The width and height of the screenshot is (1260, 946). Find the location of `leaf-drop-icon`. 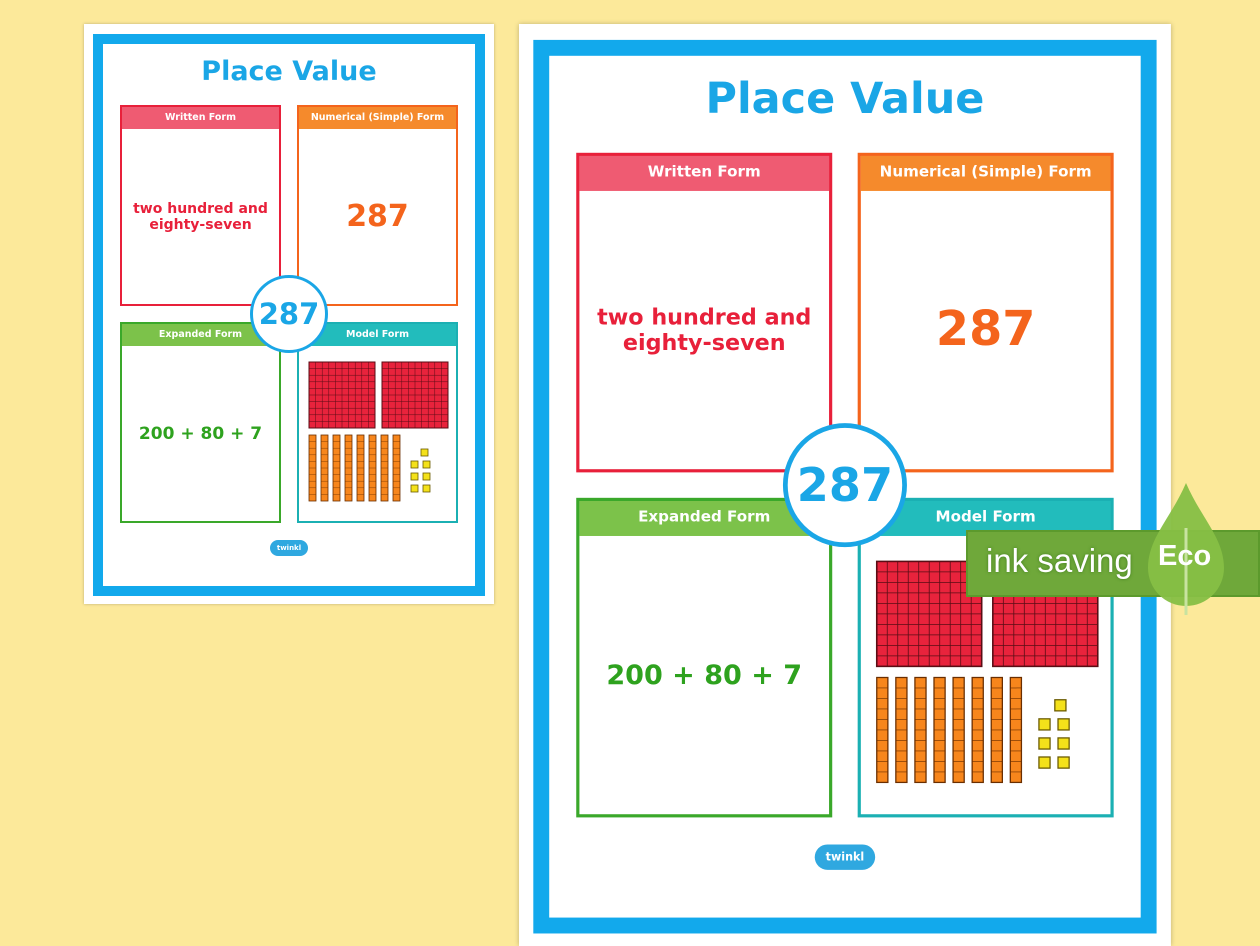

leaf-drop-icon is located at coordinates (1186, 549).